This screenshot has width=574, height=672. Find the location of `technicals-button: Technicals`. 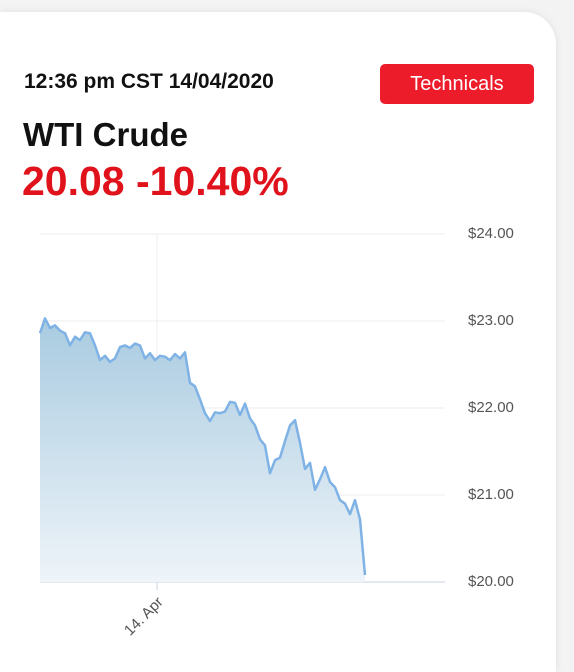

technicals-button: Technicals is located at coordinates (457, 84).